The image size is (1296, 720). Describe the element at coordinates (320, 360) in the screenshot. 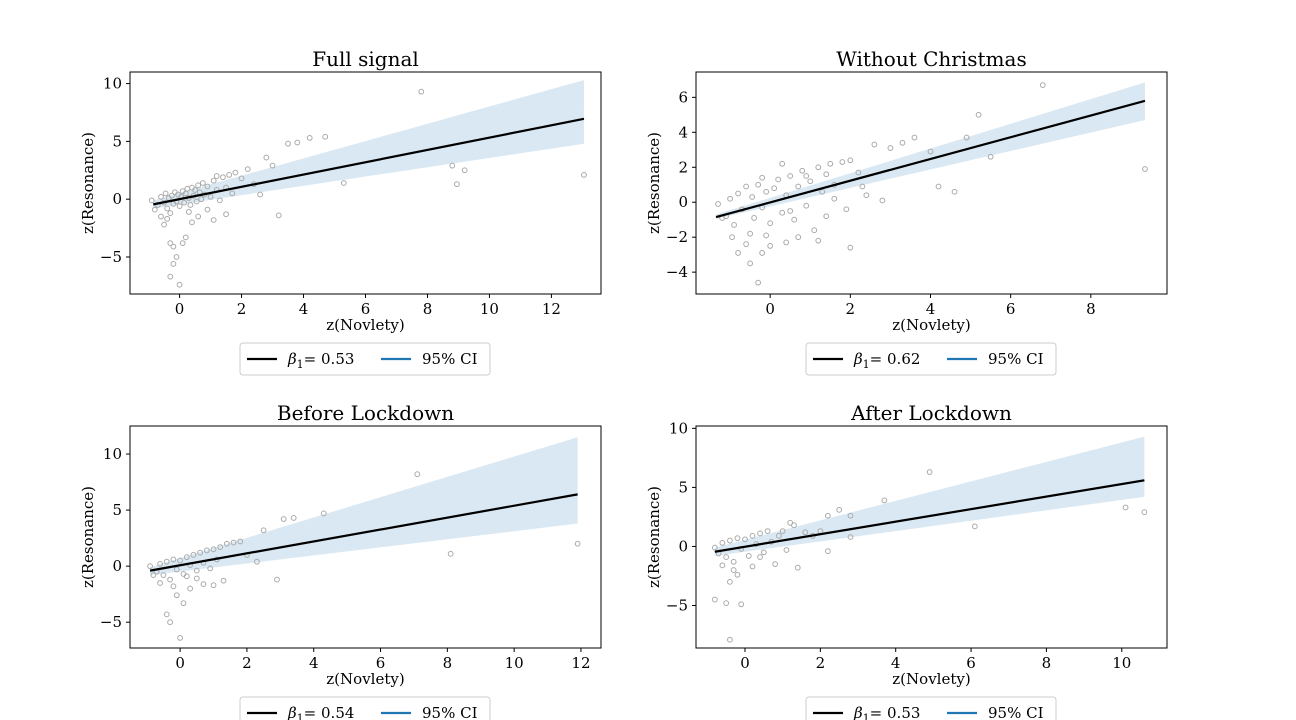

I see `legend-beta-label: β1= 0.53` at that location.